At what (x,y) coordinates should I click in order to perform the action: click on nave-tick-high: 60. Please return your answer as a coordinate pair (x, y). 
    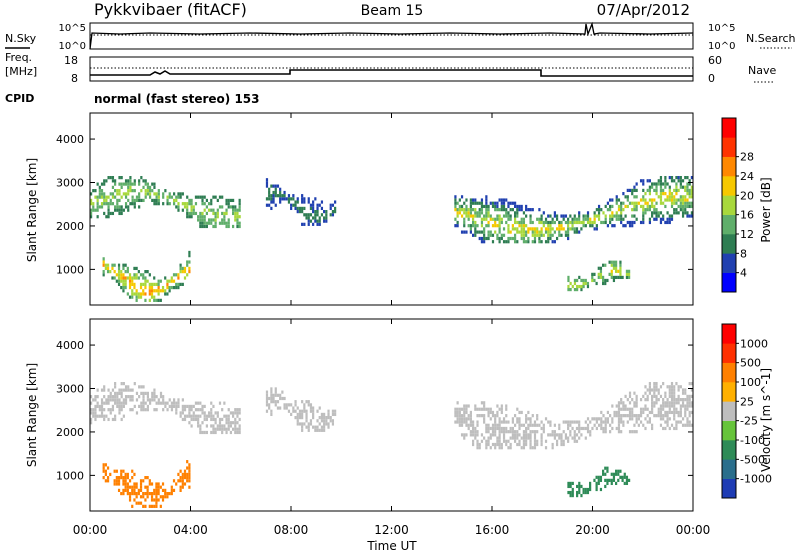
    Looking at the image, I should click on (715, 60).